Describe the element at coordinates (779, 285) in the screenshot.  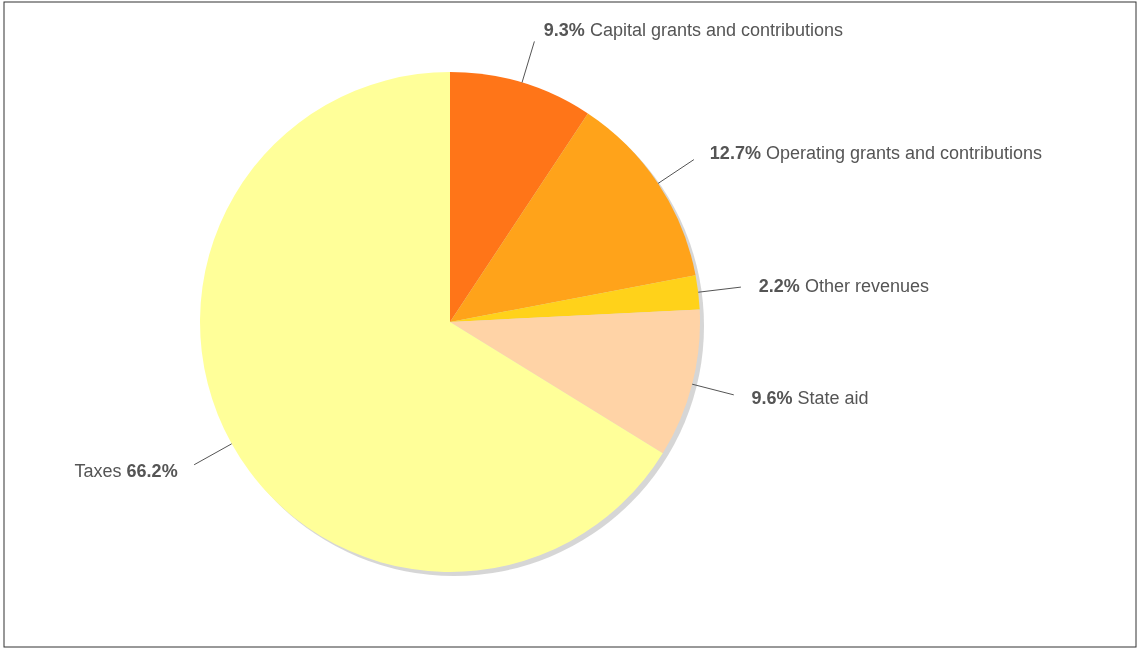
I see `data-label: 2.2%` at that location.